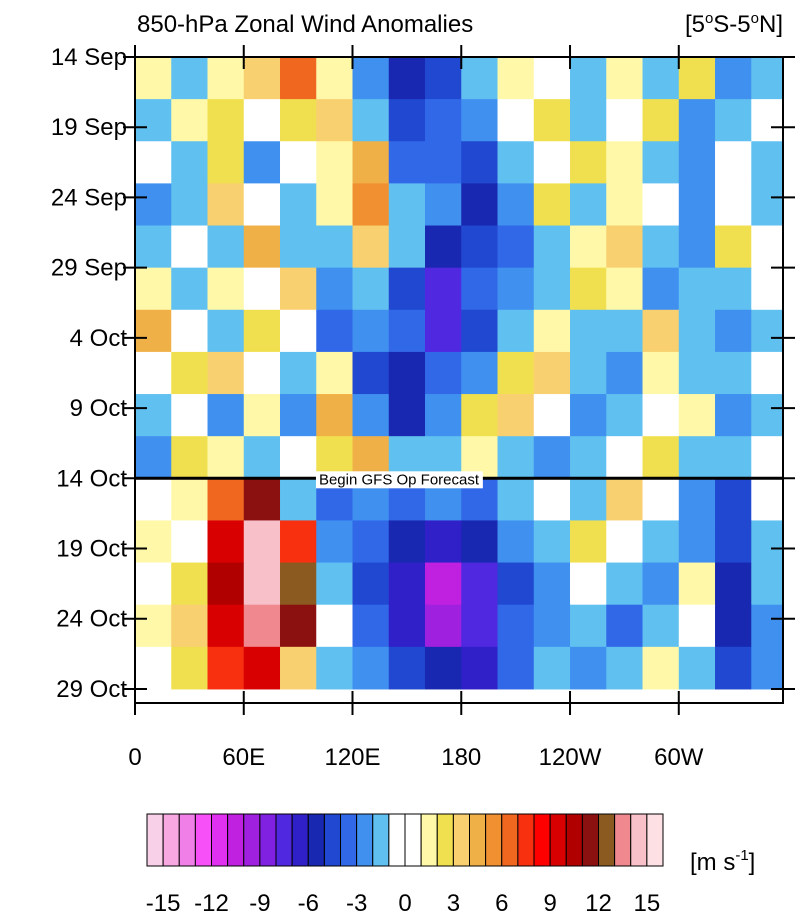 The image size is (808, 917). What do you see at coordinates (356, 903) in the screenshot?
I see `colorbar-label: -3` at bounding box center [356, 903].